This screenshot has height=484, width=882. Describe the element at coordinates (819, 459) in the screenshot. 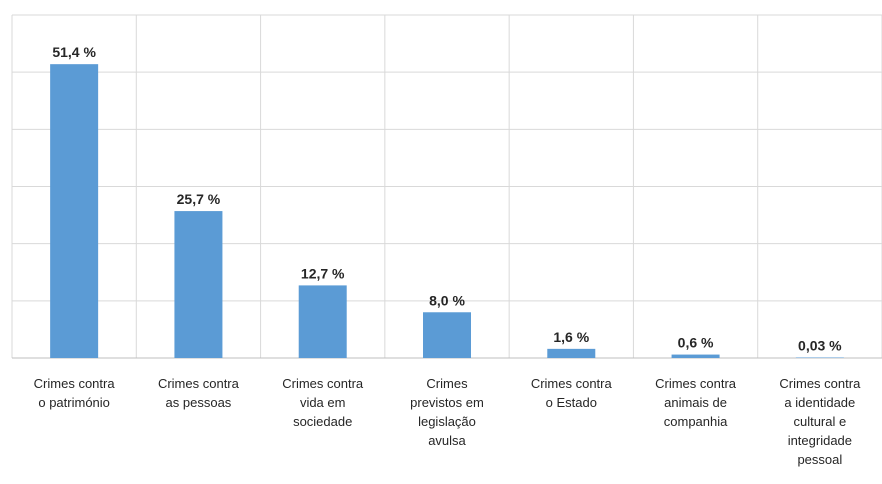

I see `category-label-line: pessoal` at that location.